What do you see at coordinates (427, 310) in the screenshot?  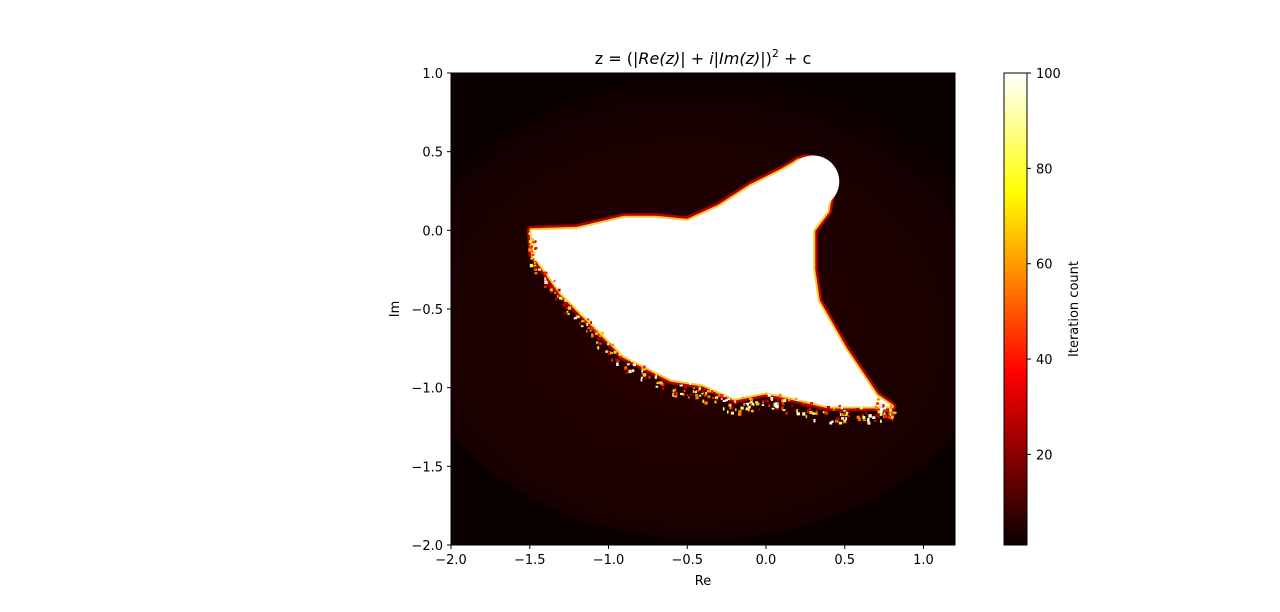 I see `y-tick-label: −0.5` at bounding box center [427, 310].